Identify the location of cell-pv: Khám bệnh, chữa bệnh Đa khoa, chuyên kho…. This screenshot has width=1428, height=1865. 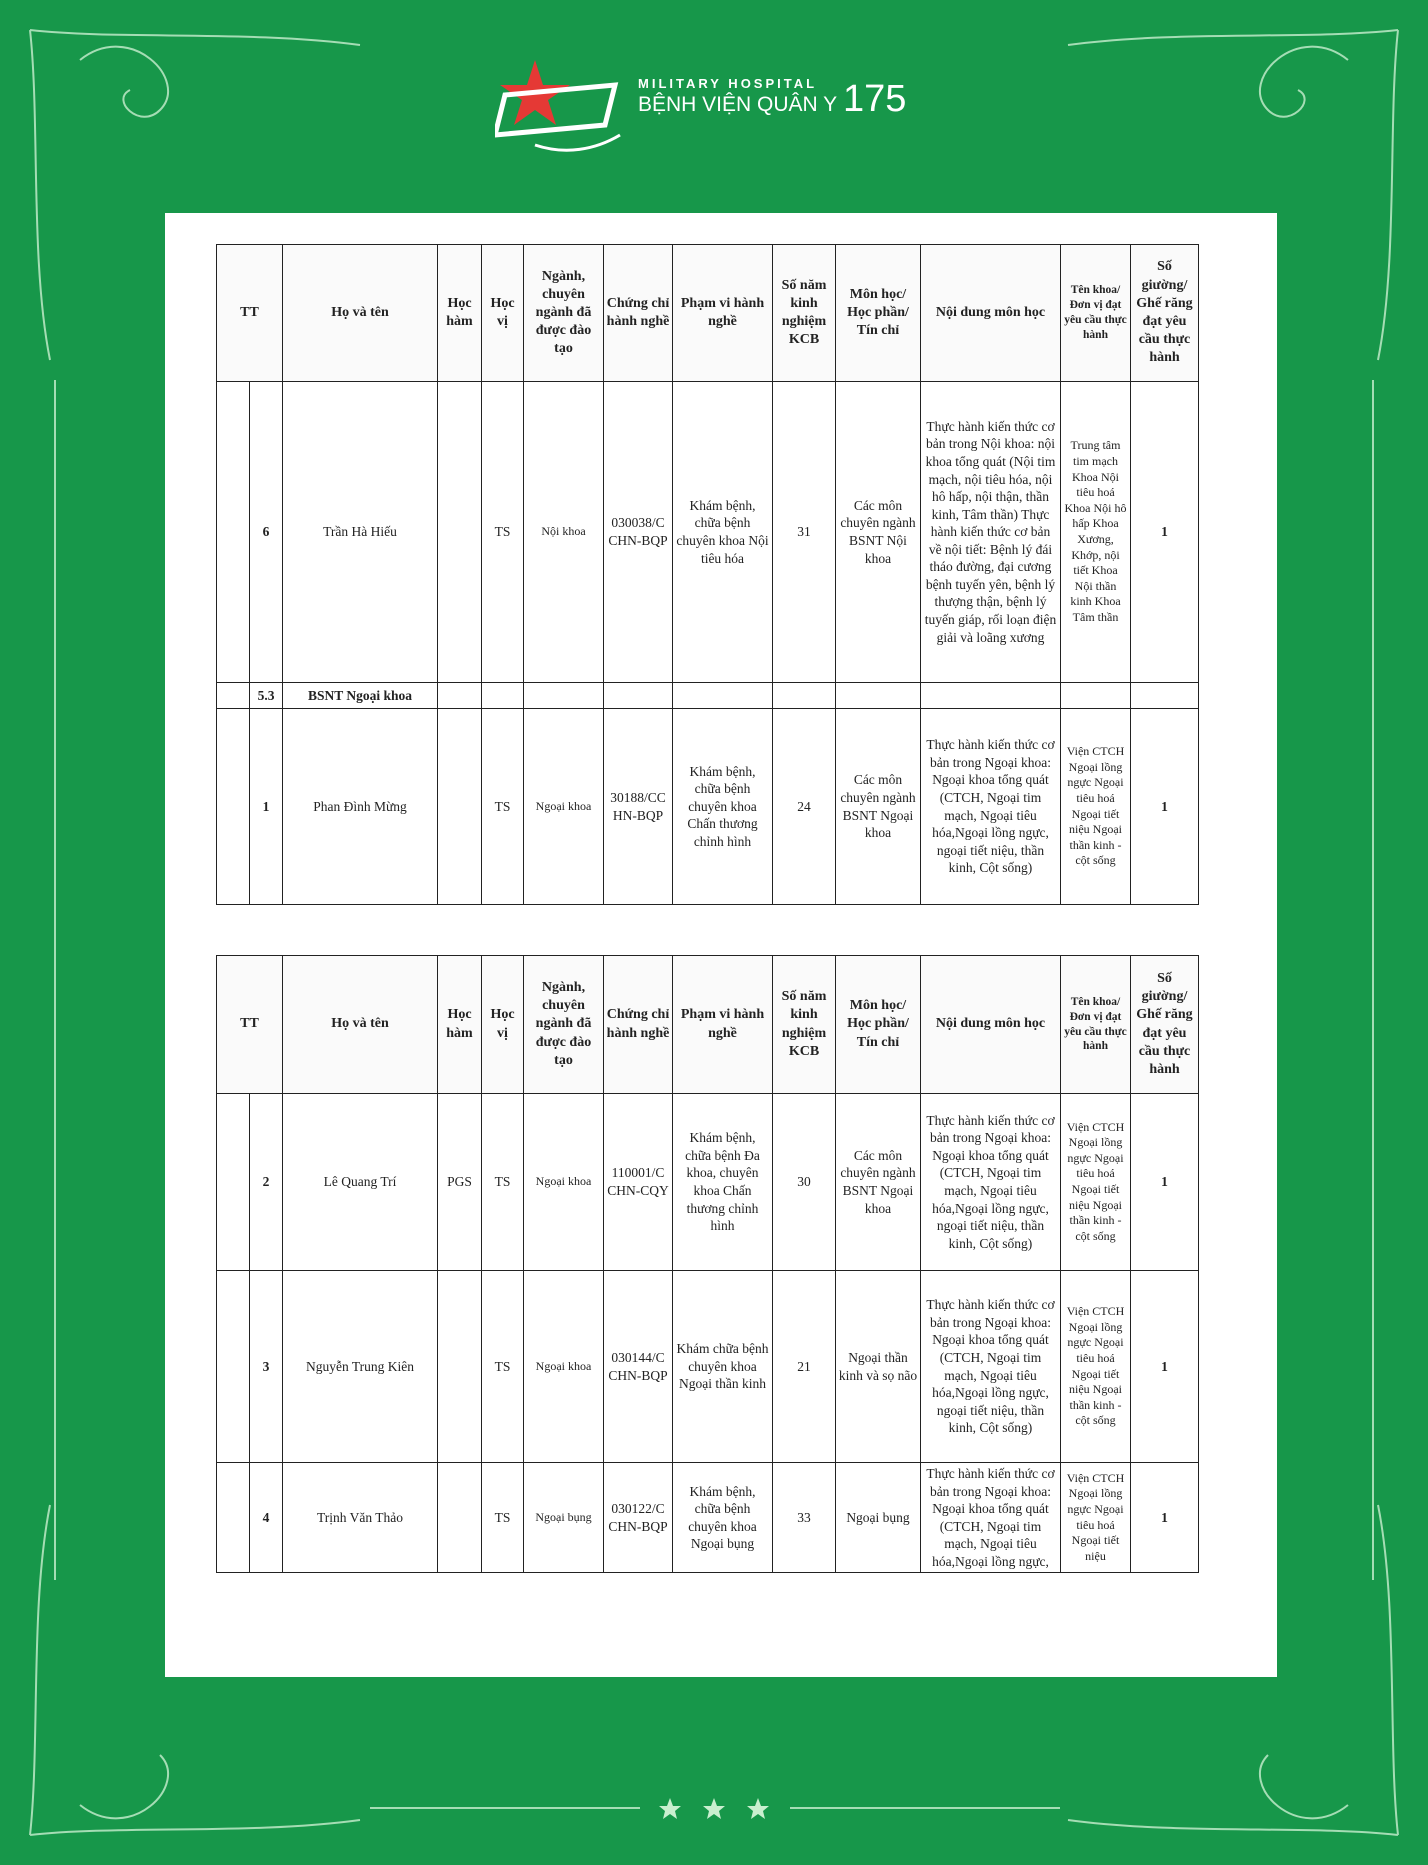
(722, 1182).